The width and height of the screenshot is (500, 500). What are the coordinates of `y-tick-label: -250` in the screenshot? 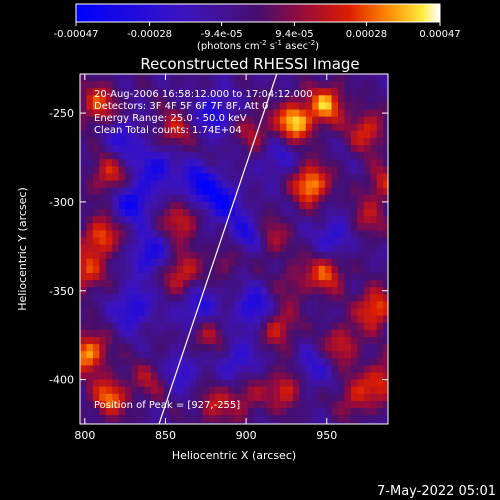 It's located at (61, 113).